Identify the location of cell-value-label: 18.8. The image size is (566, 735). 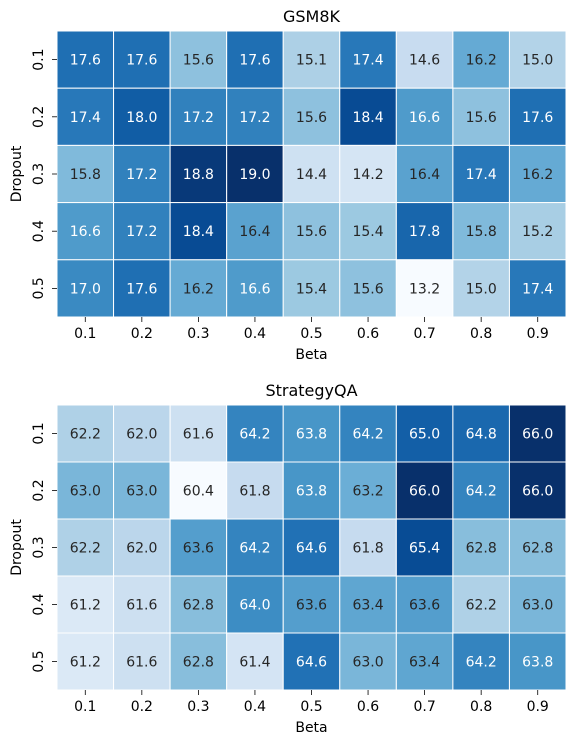
(198, 175).